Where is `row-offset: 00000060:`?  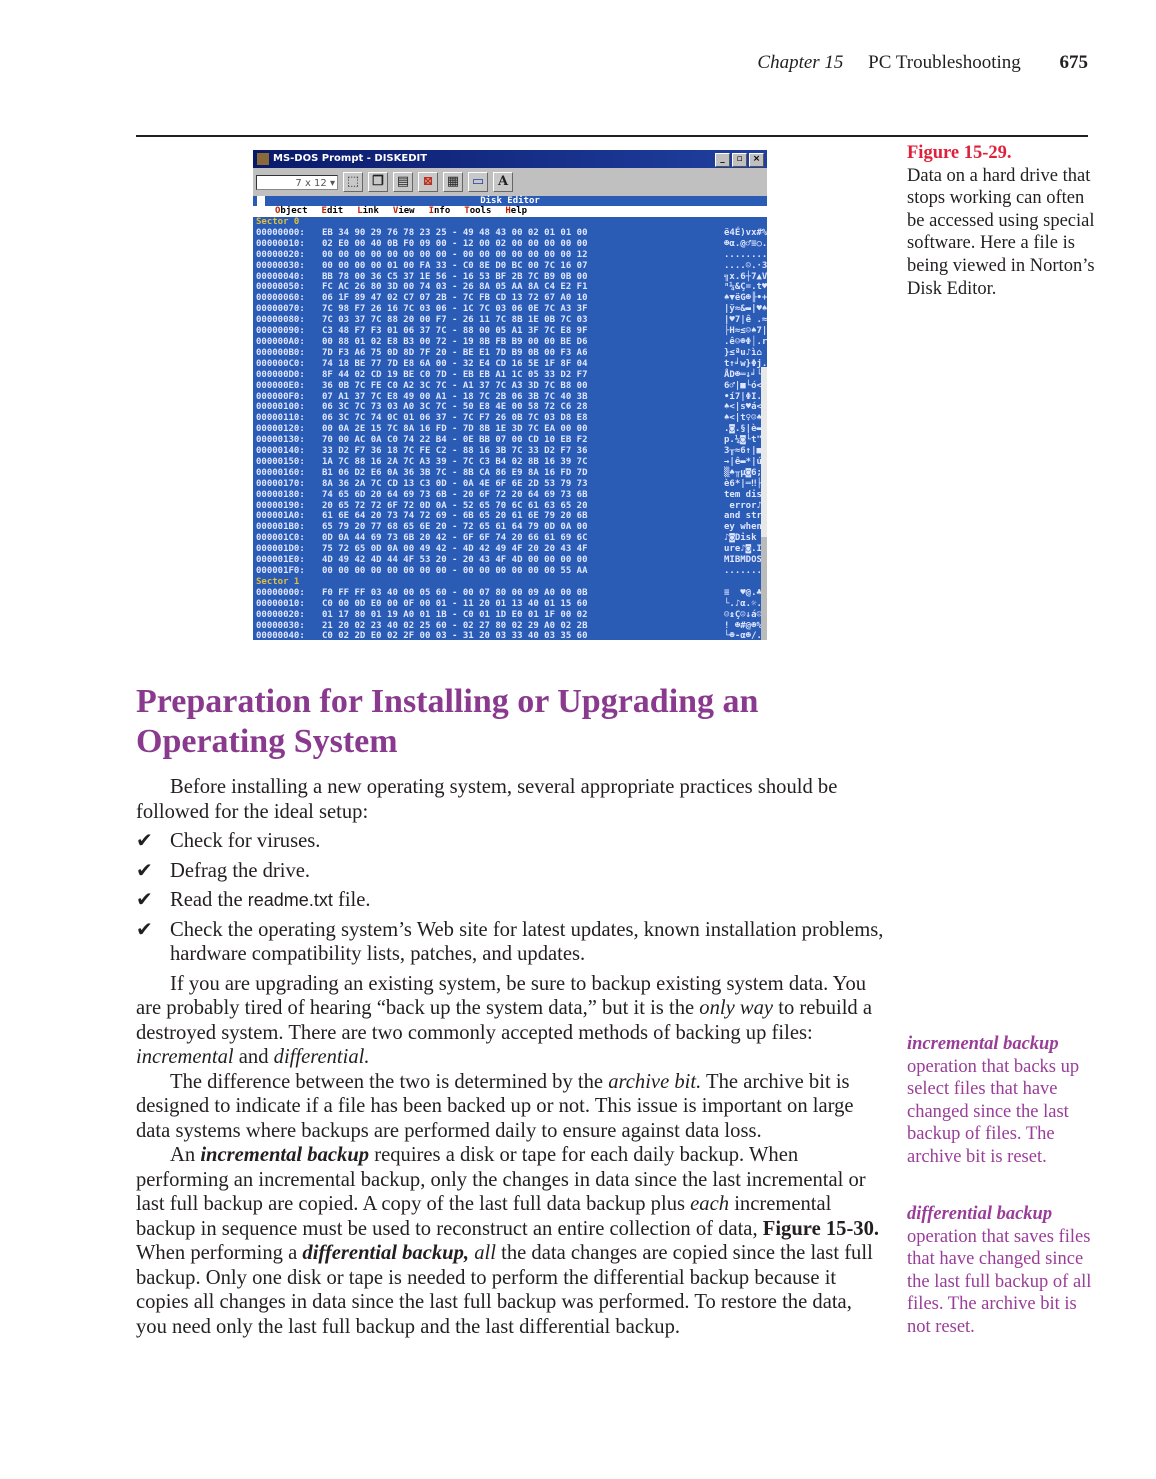
row-offset: 00000060: is located at coordinates (280, 298).